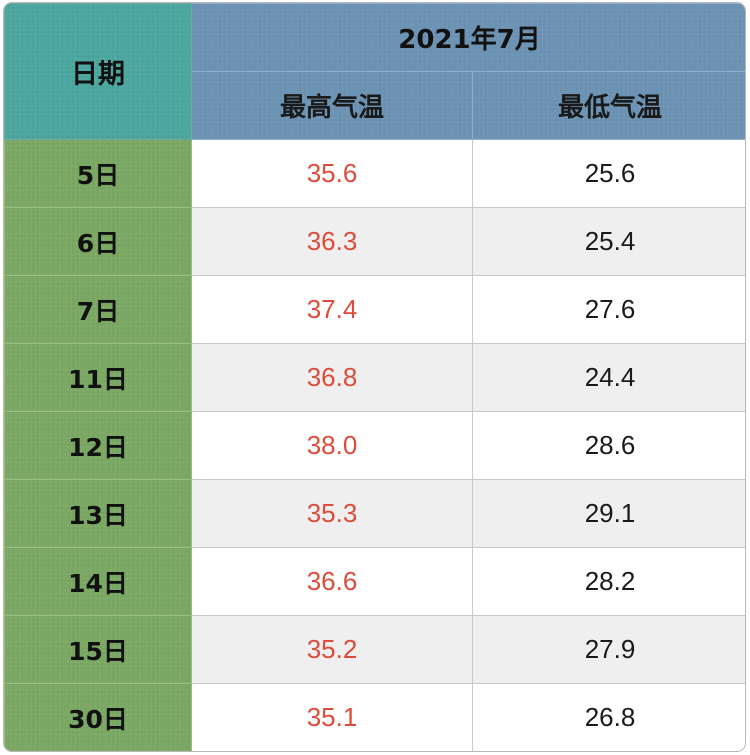  I want to click on date-cell: 12日, so click(98, 445).